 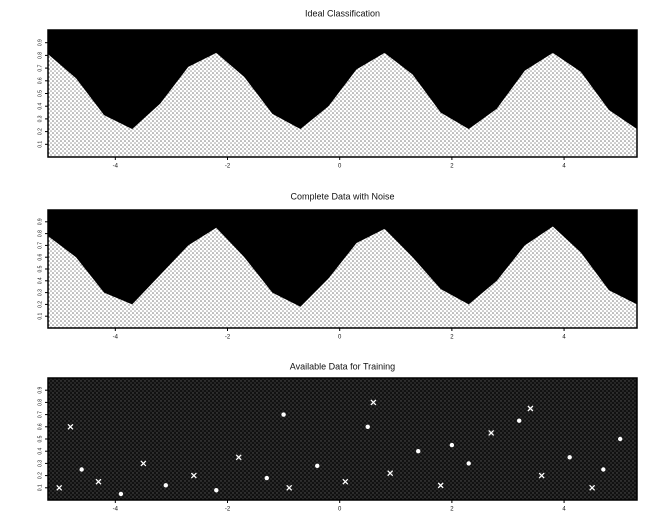 What do you see at coordinates (342, 366) in the screenshot?
I see `chart-title: Available Data for Training` at bounding box center [342, 366].